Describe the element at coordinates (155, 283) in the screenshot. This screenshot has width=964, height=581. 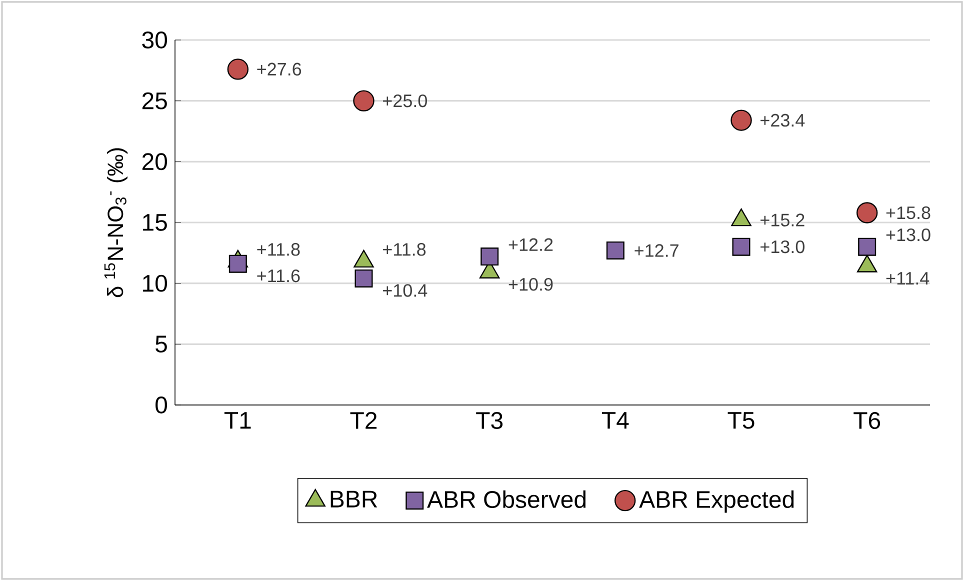
I see `y-tick-label: 10` at that location.